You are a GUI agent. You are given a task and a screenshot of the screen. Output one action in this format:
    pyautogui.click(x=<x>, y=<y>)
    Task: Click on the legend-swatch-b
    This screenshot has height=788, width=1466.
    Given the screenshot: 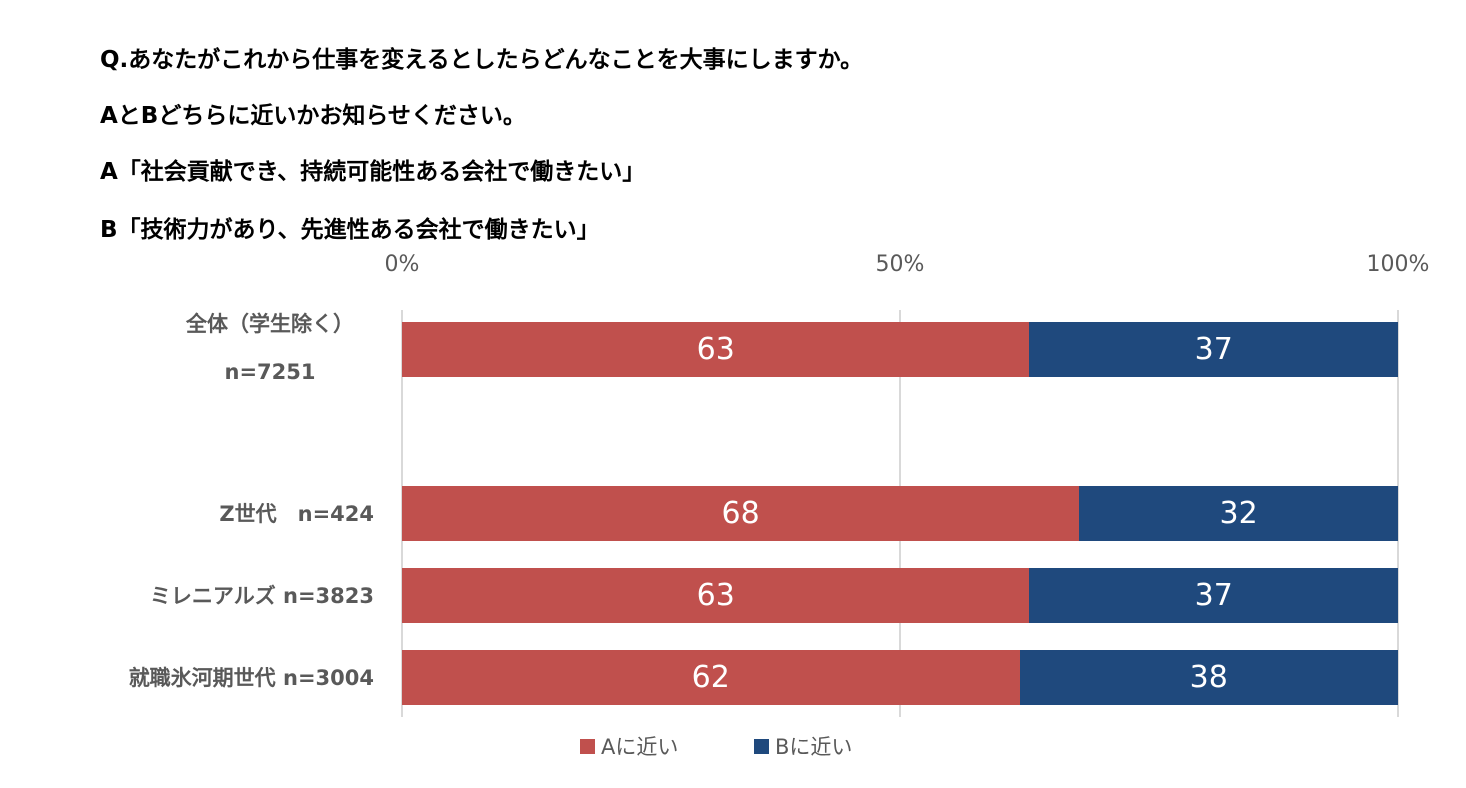 What is the action you would take?
    pyautogui.click(x=761, y=746)
    